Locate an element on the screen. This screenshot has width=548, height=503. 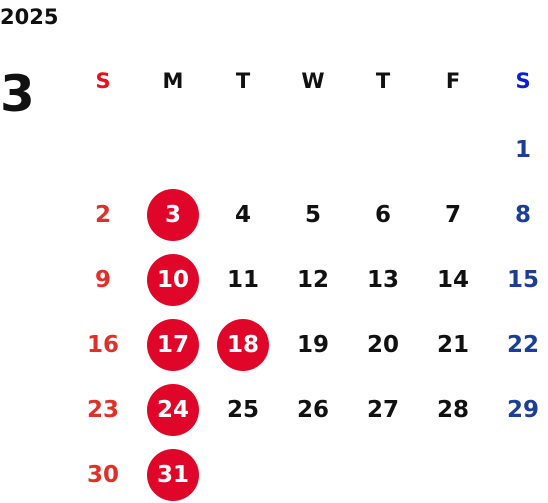
day-number: 15 is located at coordinates (523, 280).